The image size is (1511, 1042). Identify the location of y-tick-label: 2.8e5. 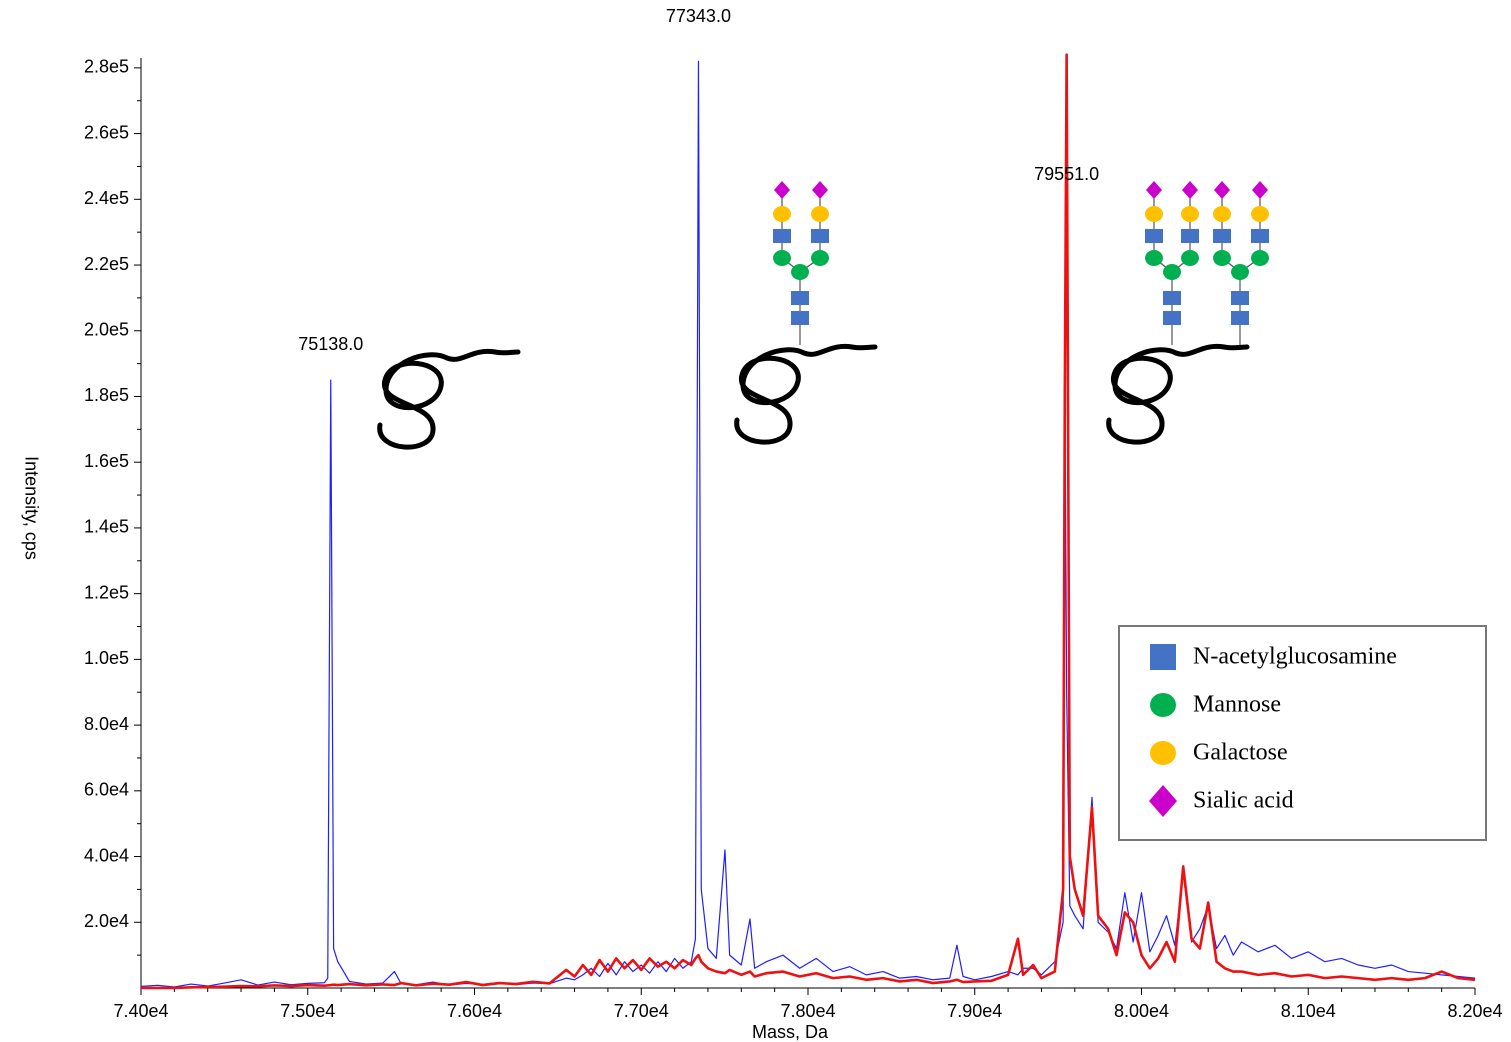
(106, 67).